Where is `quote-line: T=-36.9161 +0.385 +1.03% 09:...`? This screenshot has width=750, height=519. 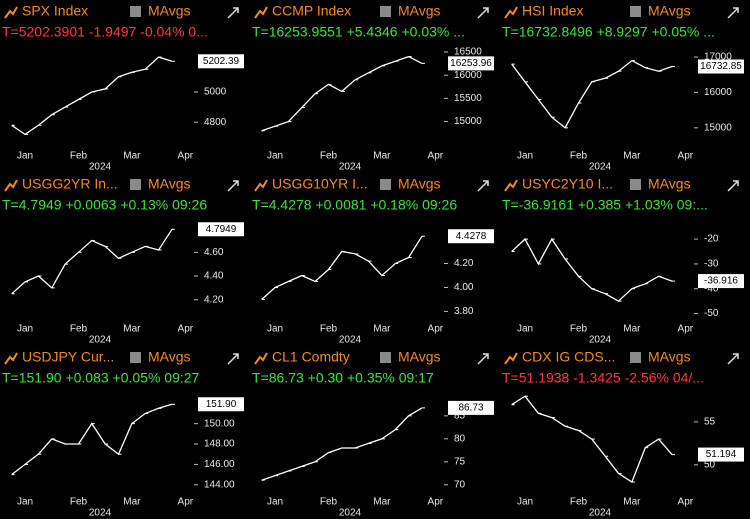 quote-line: T=-36.9161 +0.385 +1.03% 09:... is located at coordinates (605, 205).